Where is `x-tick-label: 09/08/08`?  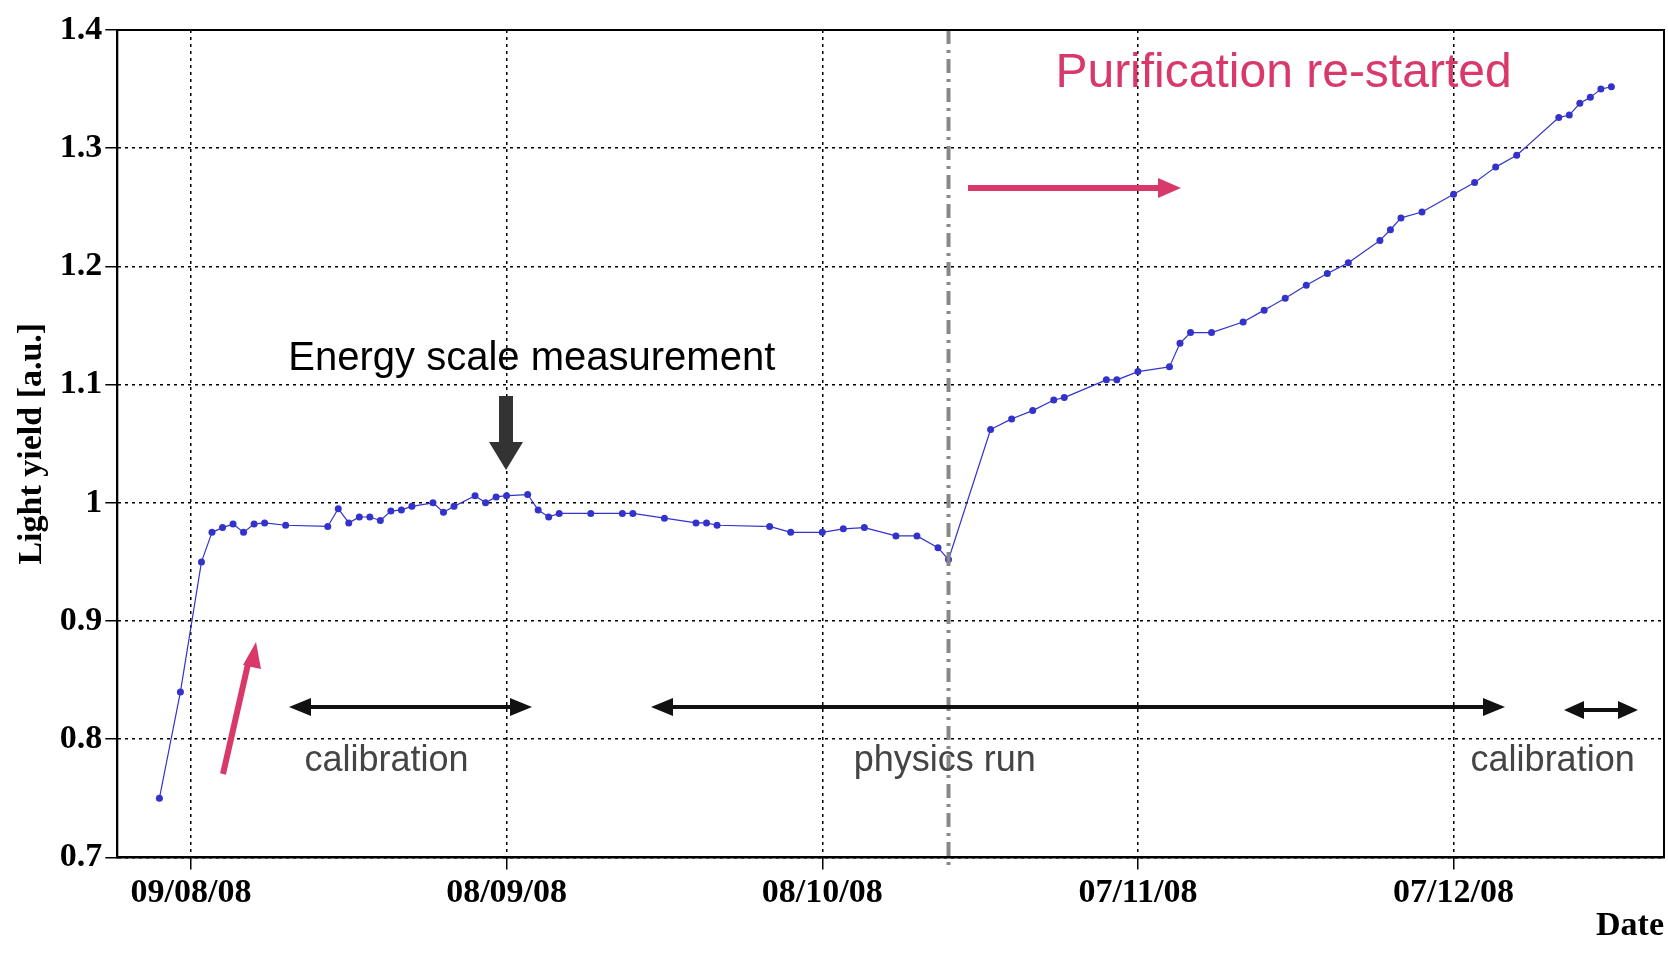 x-tick-label: 09/08/08 is located at coordinates (191, 890).